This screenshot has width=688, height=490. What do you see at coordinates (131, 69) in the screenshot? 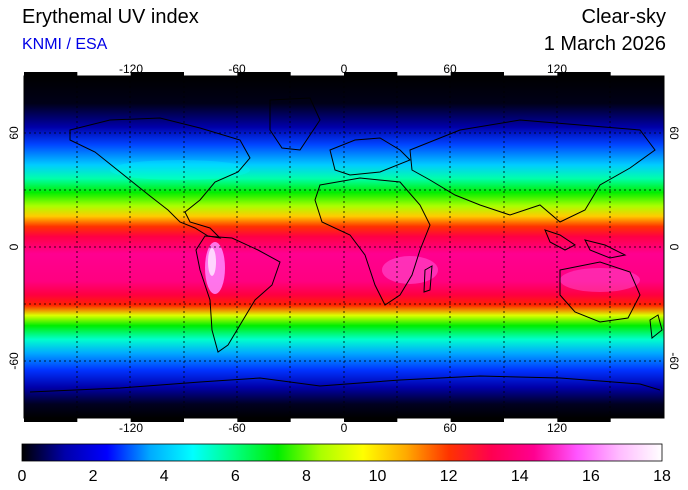
I see `lon-tick-top: -120` at bounding box center [131, 69].